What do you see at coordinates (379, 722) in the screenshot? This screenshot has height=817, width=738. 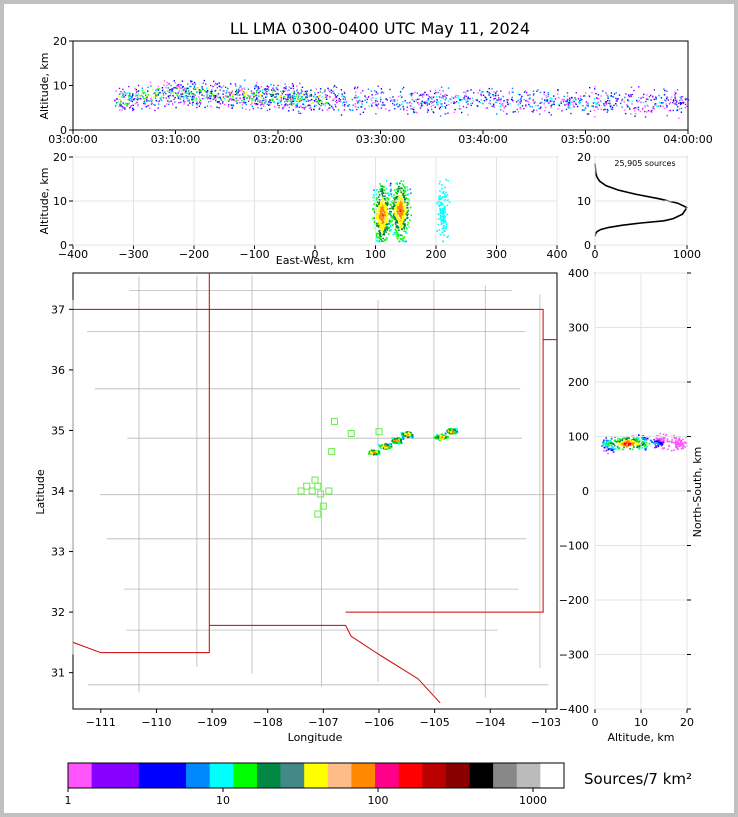 I see `plan-view-xtick-label: −106` at bounding box center [379, 722].